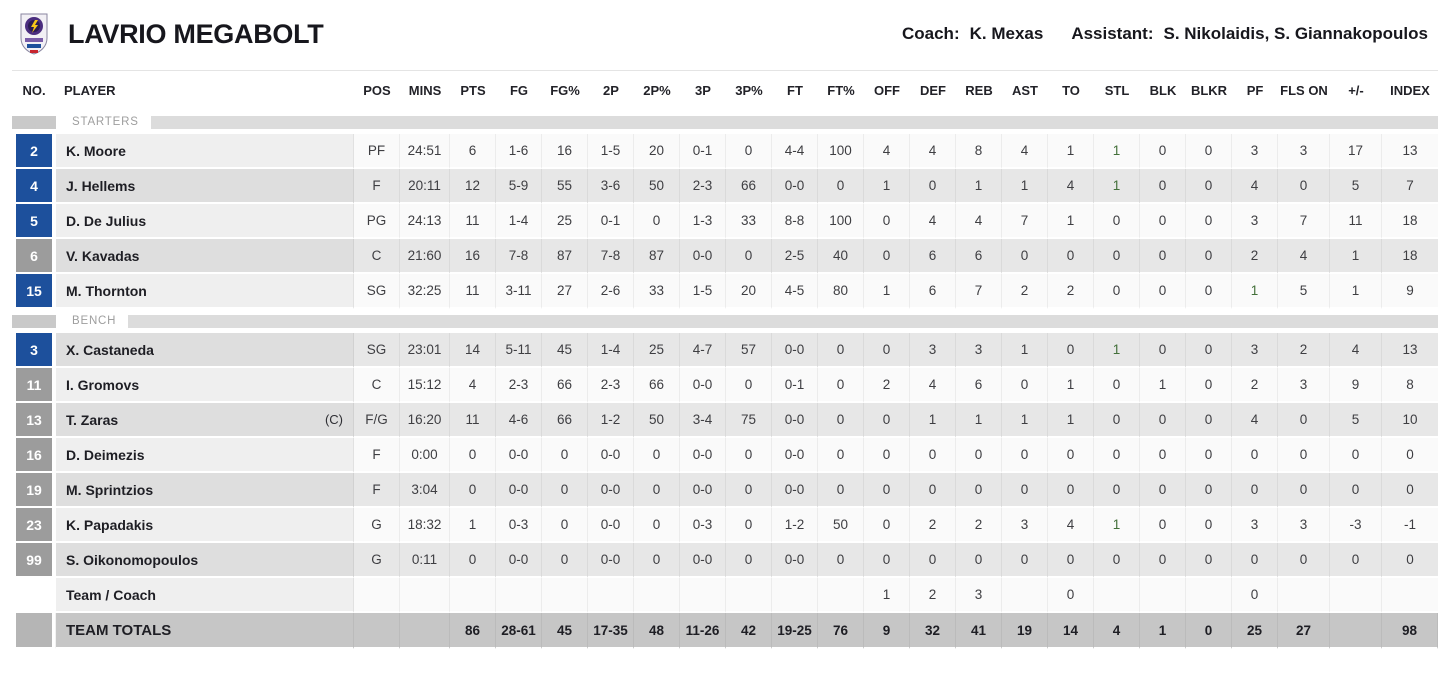 This screenshot has height=677, width=1450. I want to click on stat-cell-3p: 0, so click(749, 490).